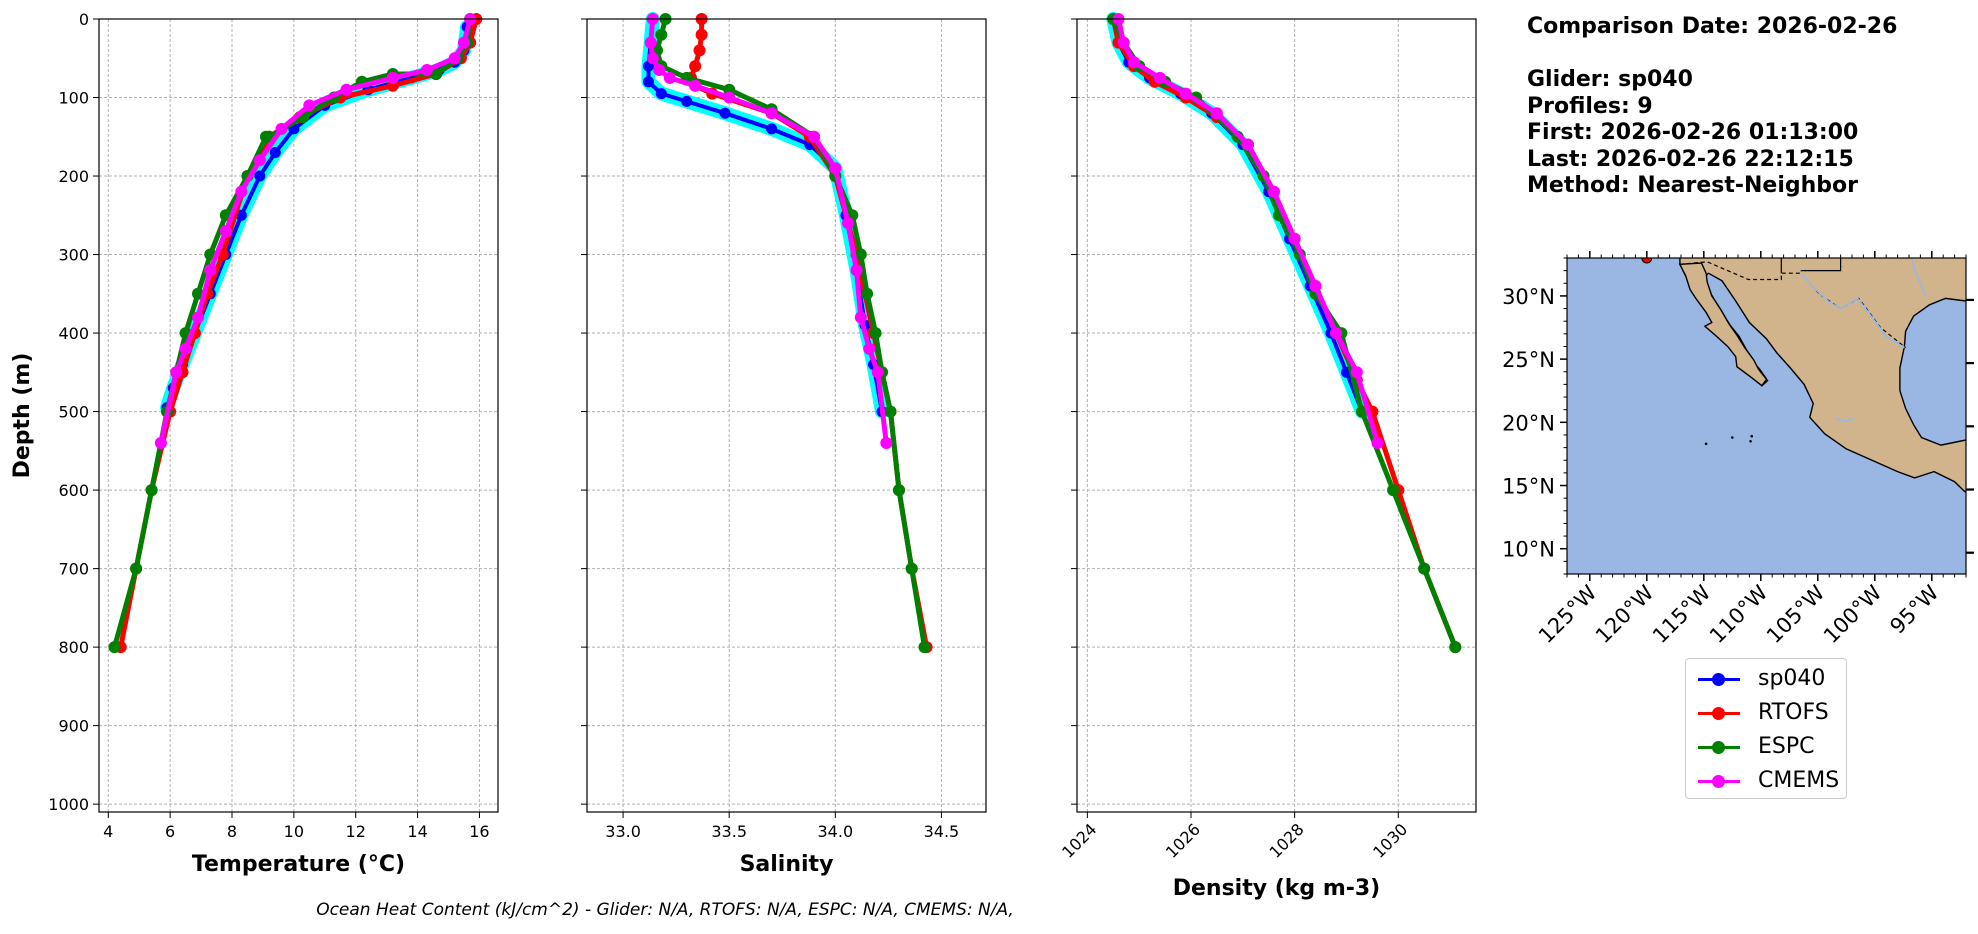 This screenshot has width=1978, height=934. I want to click on map-content, so click(1766, 416).